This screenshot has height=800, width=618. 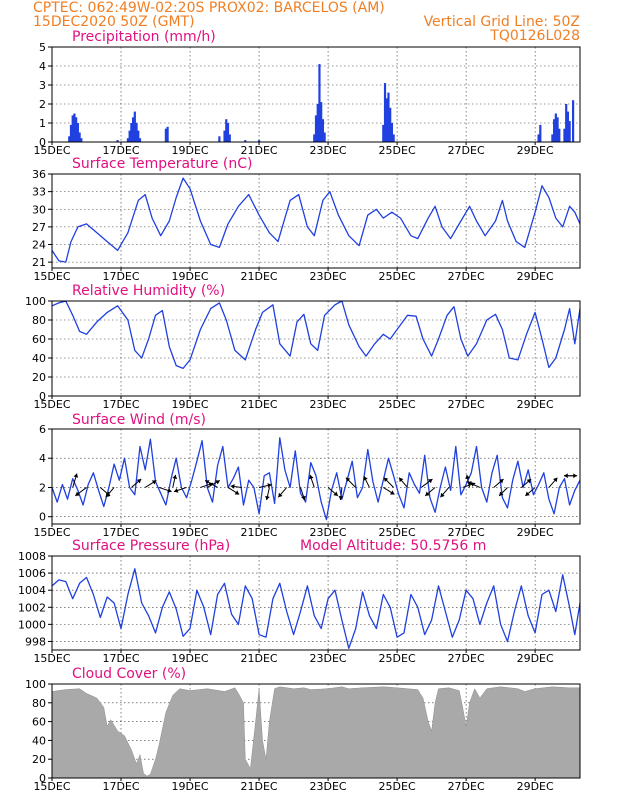 I want to click on wind-plot-frame, so click(x=316, y=476).